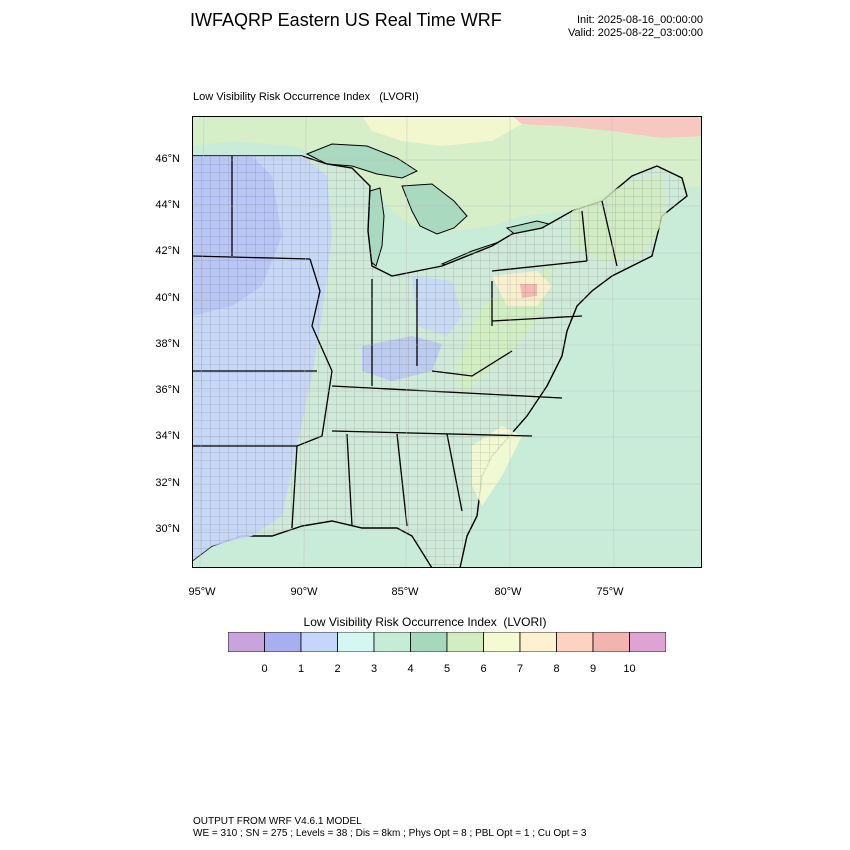  What do you see at coordinates (167, 529) in the screenshot?
I see `lat-label-30: 30°N` at bounding box center [167, 529].